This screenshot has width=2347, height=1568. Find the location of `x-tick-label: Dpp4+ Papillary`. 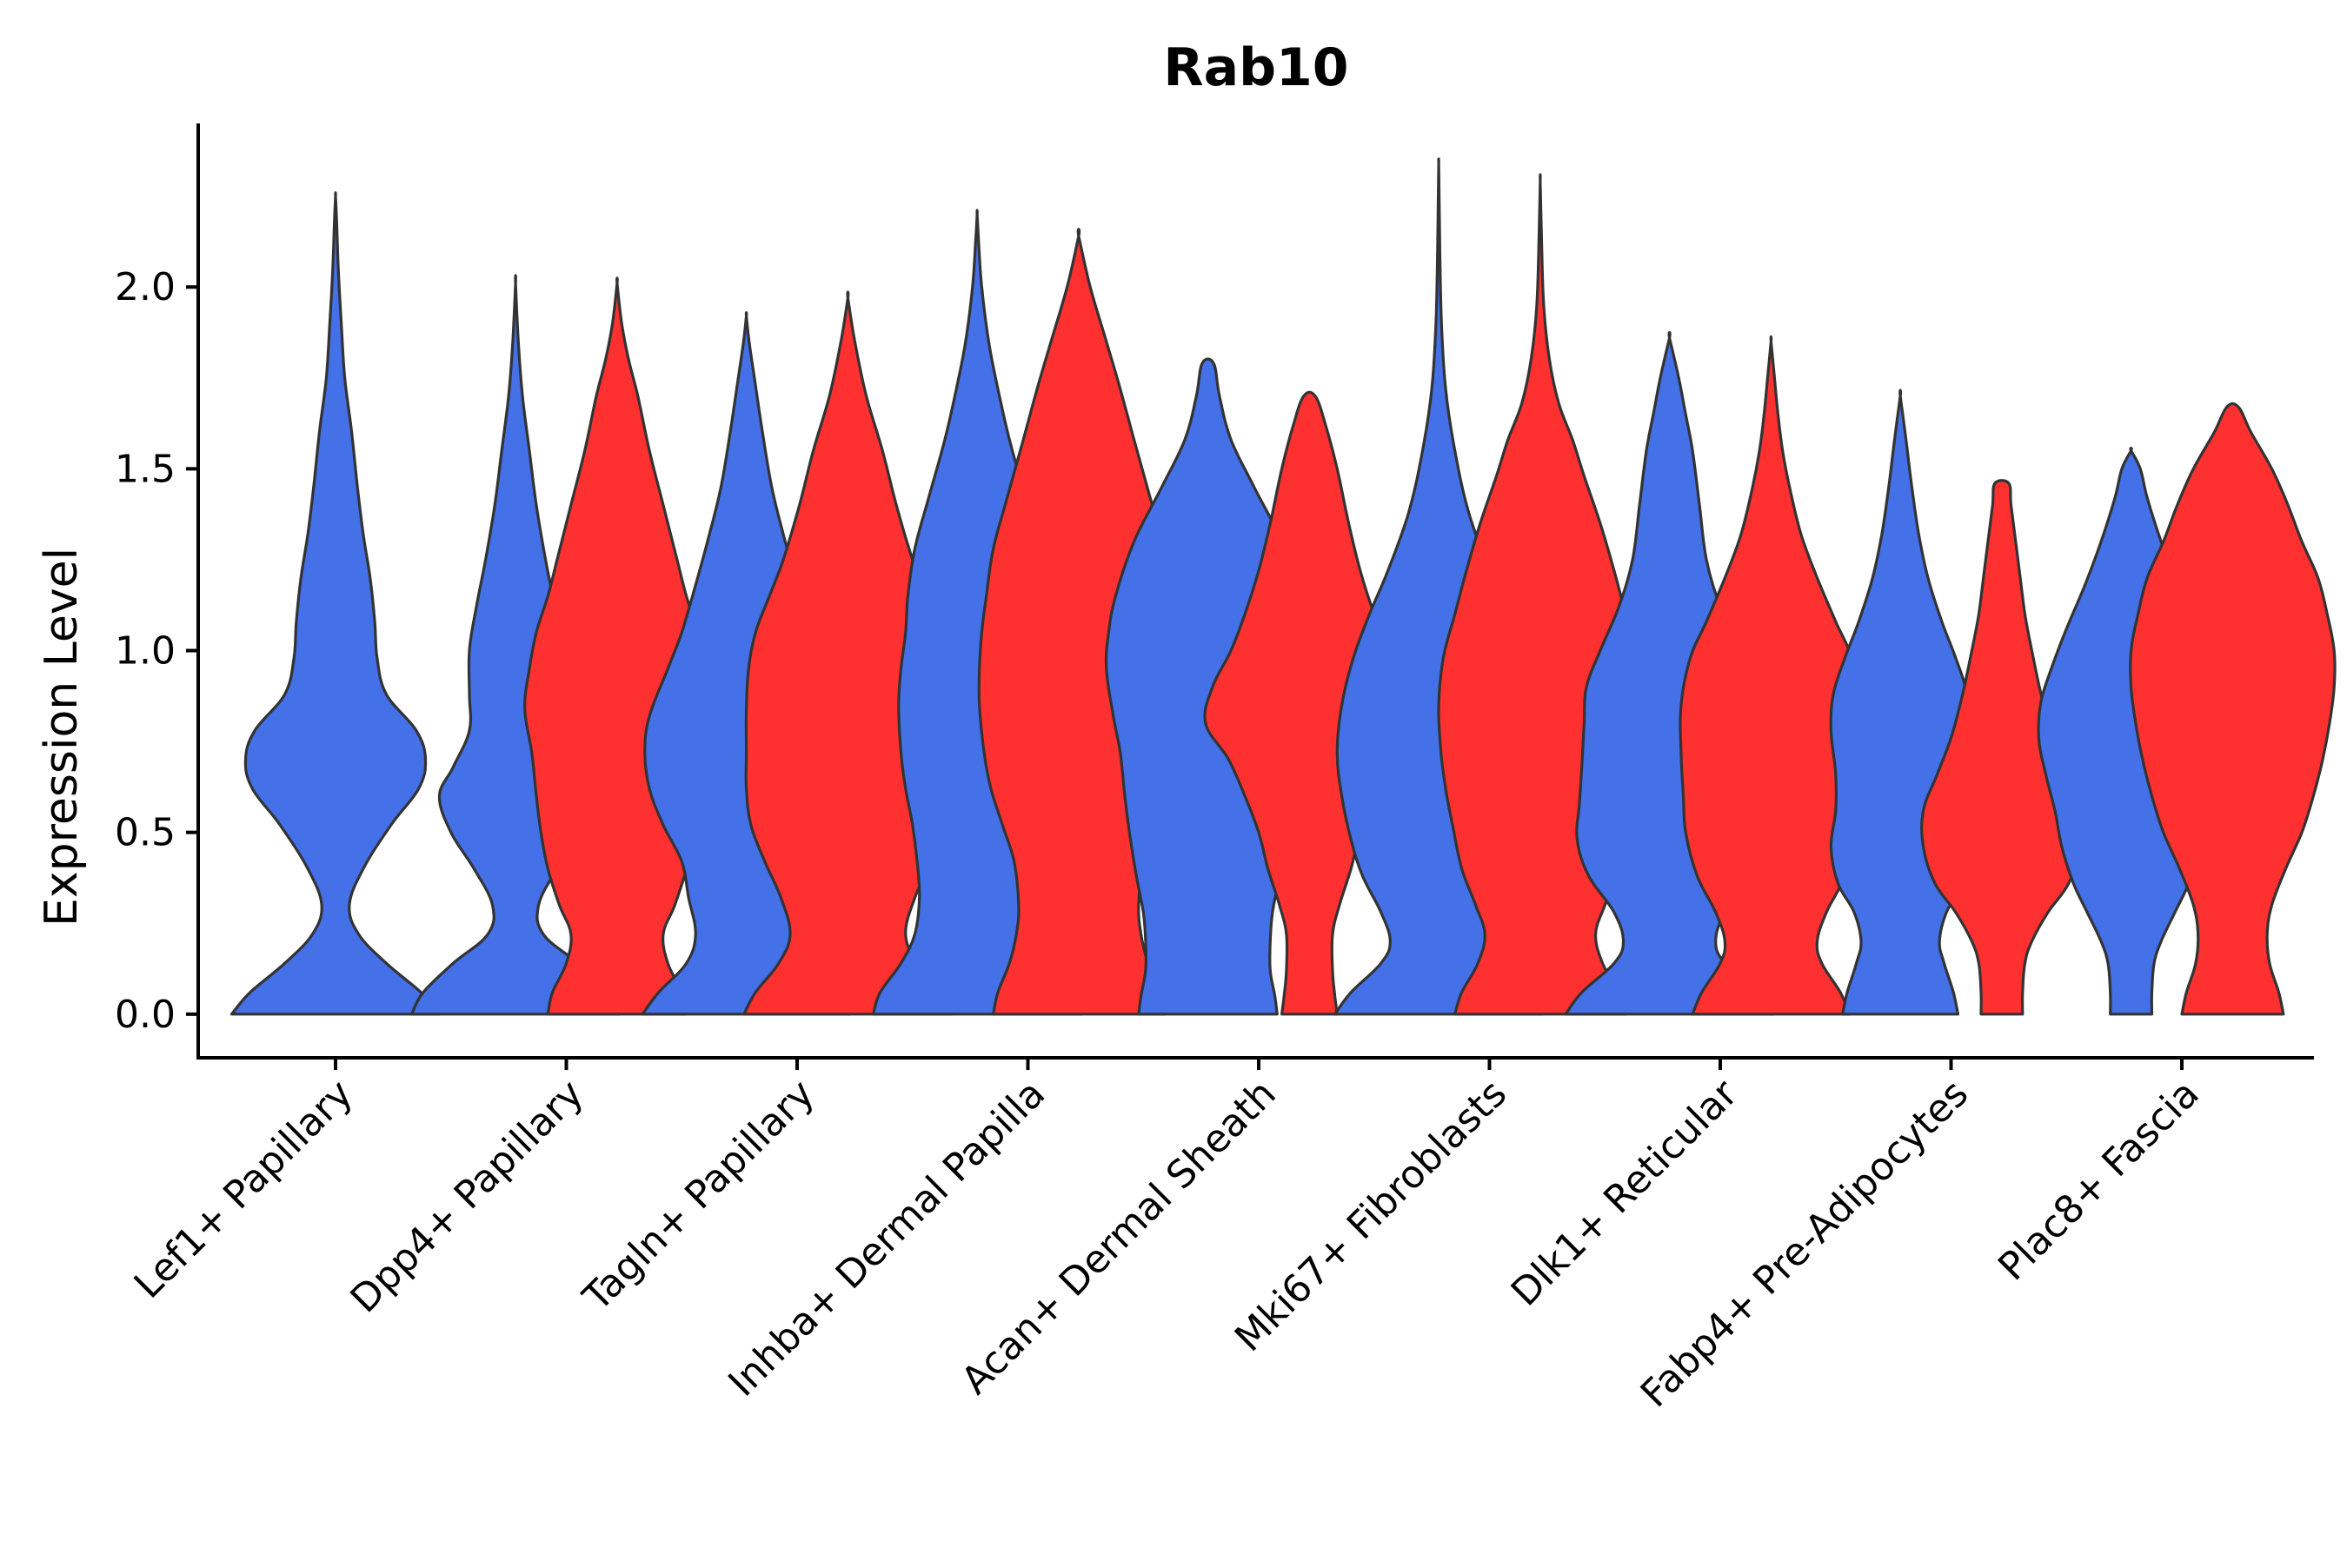

x-tick-label: Dpp4+ Papillary is located at coordinates (467, 1197).